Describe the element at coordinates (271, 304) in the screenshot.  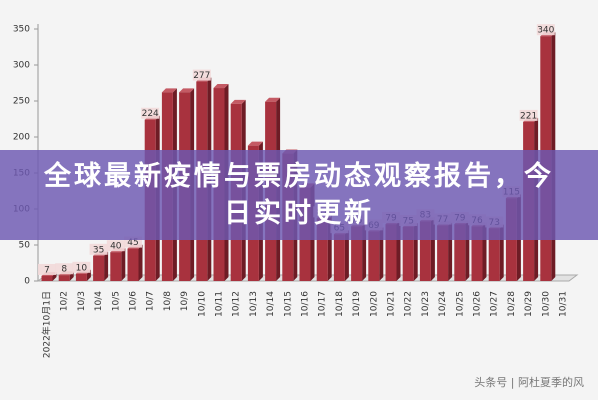
I see `x-tick-label: 10/14` at that location.